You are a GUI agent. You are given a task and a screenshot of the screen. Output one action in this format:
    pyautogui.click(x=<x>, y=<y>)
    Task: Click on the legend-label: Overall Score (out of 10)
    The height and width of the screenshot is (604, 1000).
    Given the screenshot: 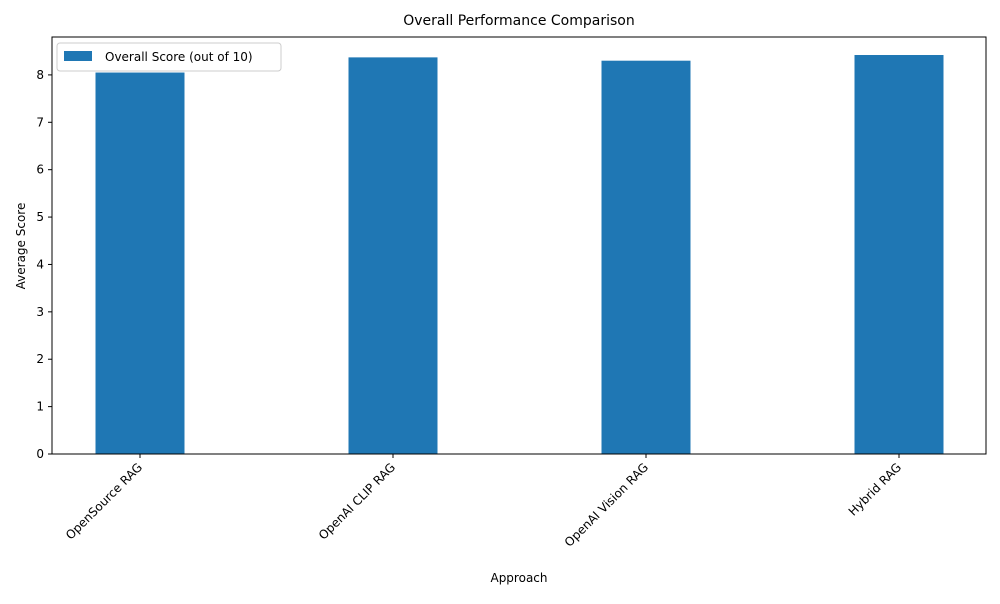 What is the action you would take?
    pyautogui.click(x=179, y=57)
    